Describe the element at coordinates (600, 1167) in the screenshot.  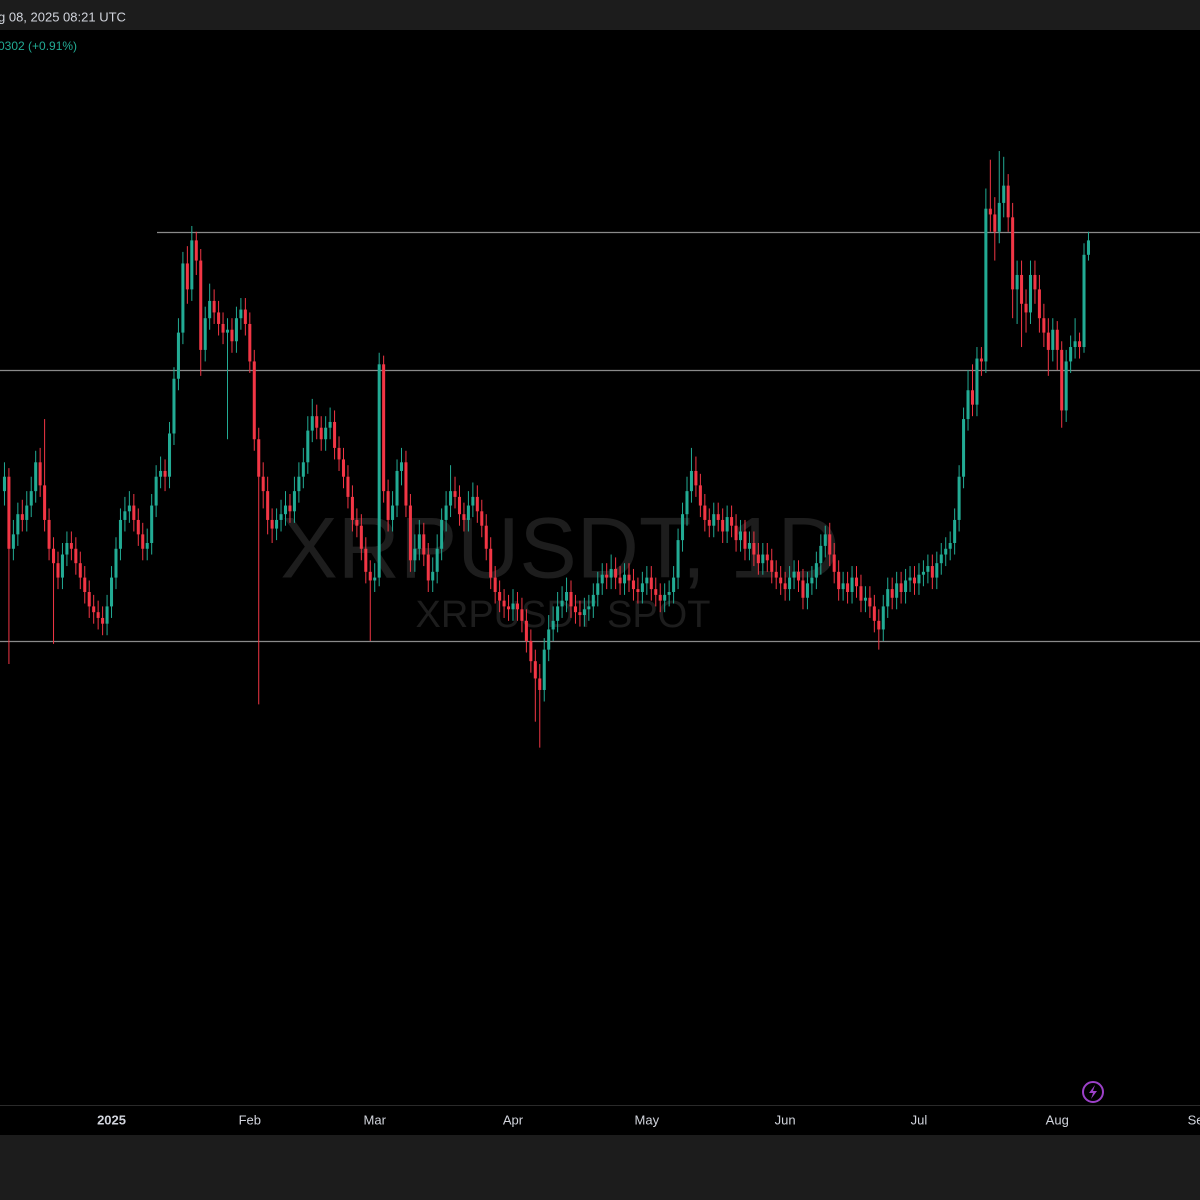
I see `bottom-bar` at that location.